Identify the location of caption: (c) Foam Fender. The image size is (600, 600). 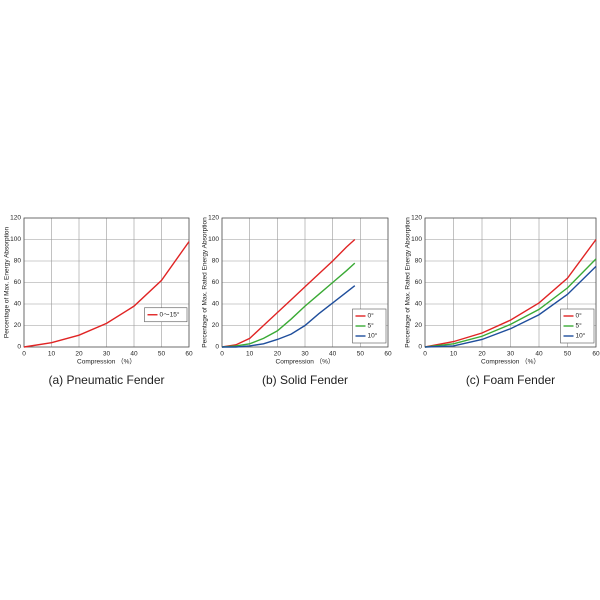
(510, 380).